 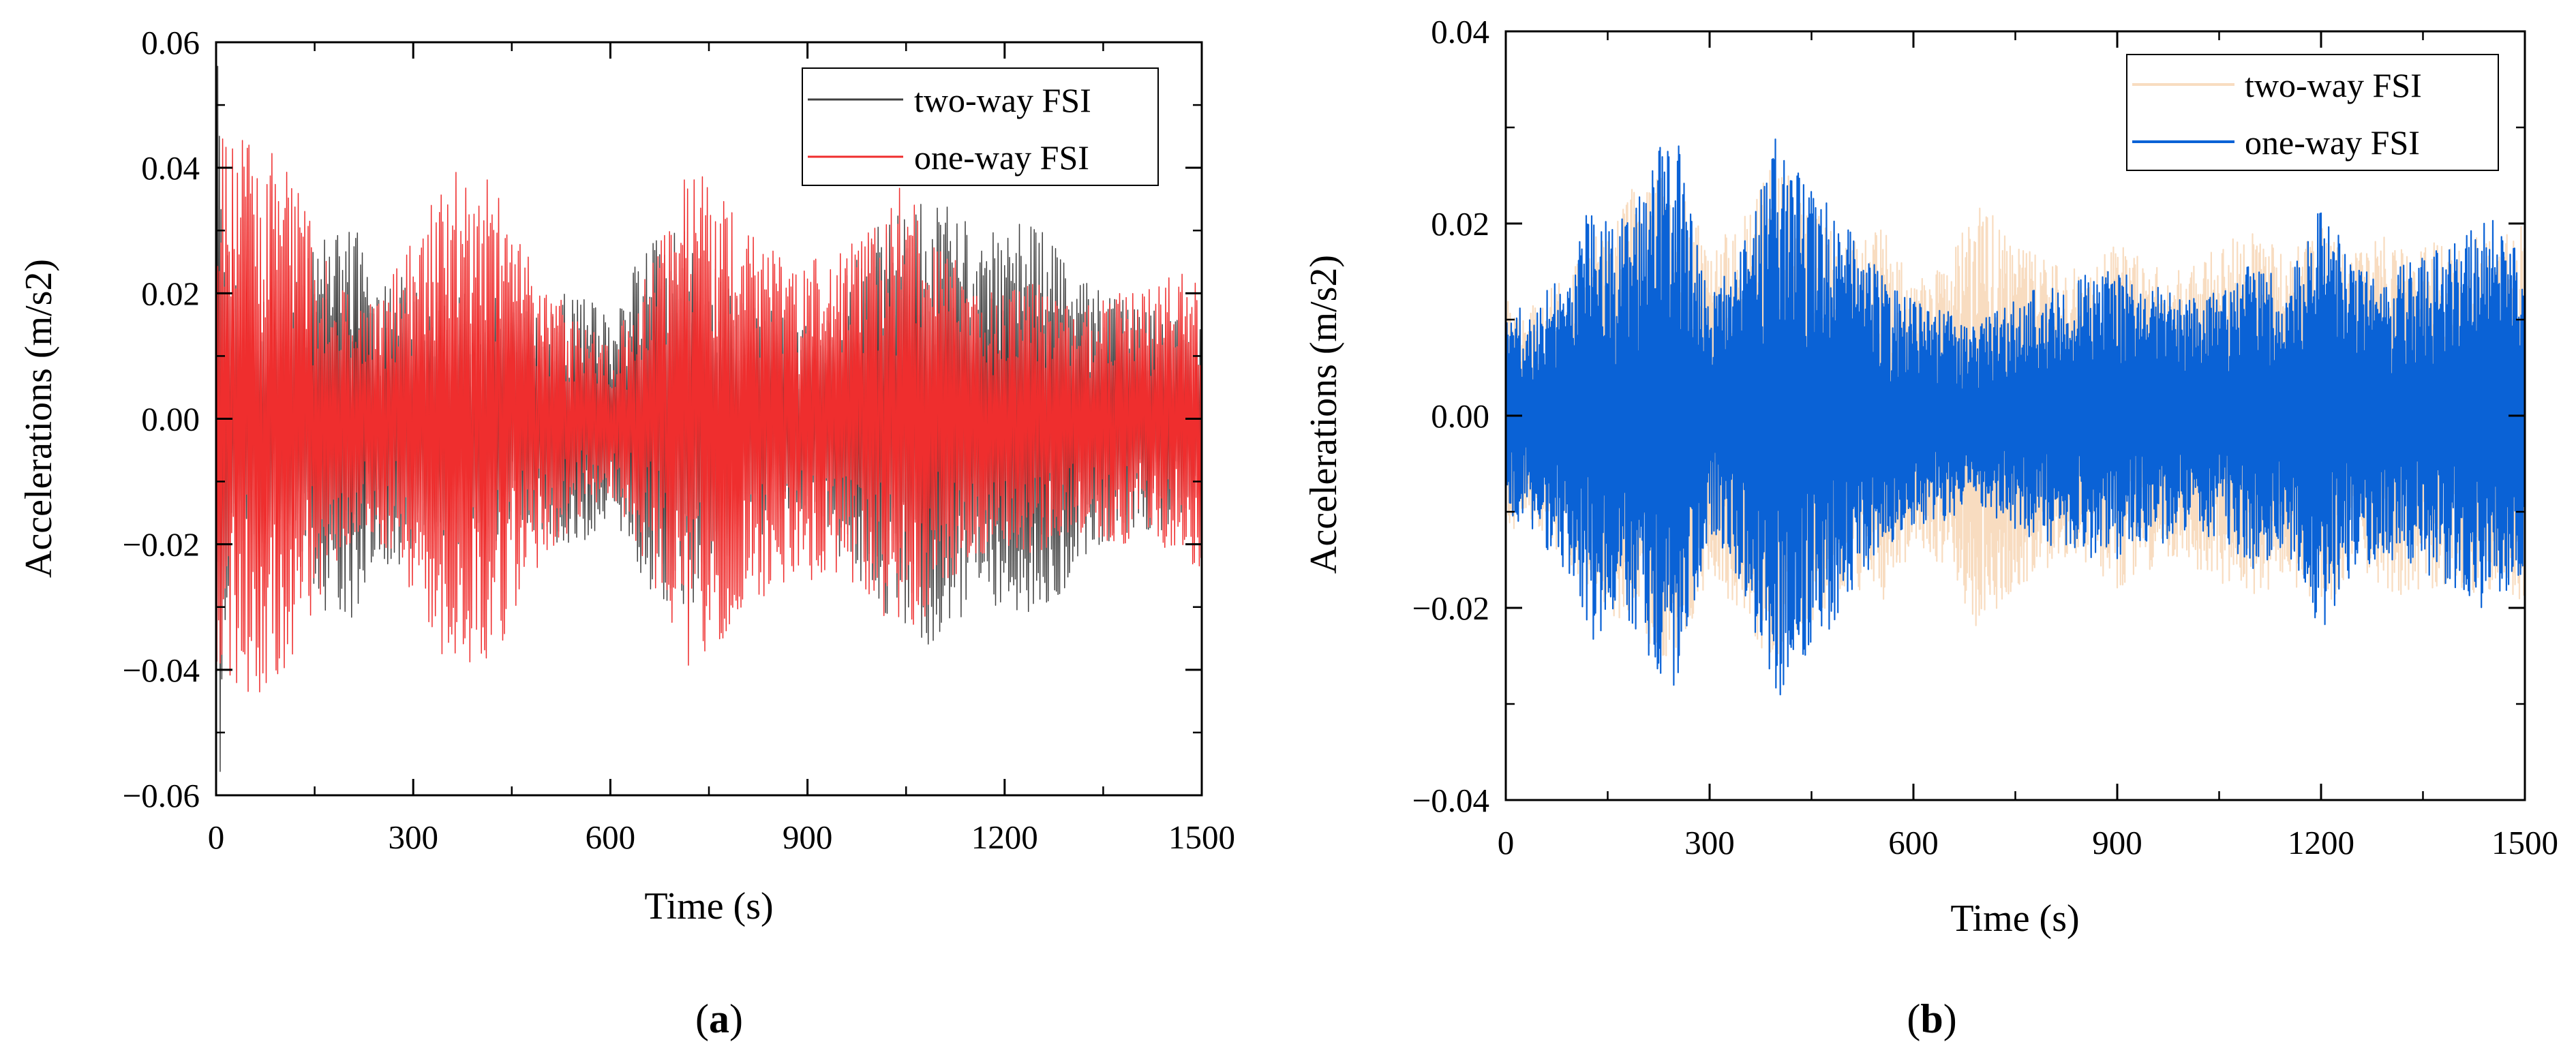 What do you see at coordinates (161, 795) in the screenshot?
I see `y-tick-label: −0.06` at bounding box center [161, 795].